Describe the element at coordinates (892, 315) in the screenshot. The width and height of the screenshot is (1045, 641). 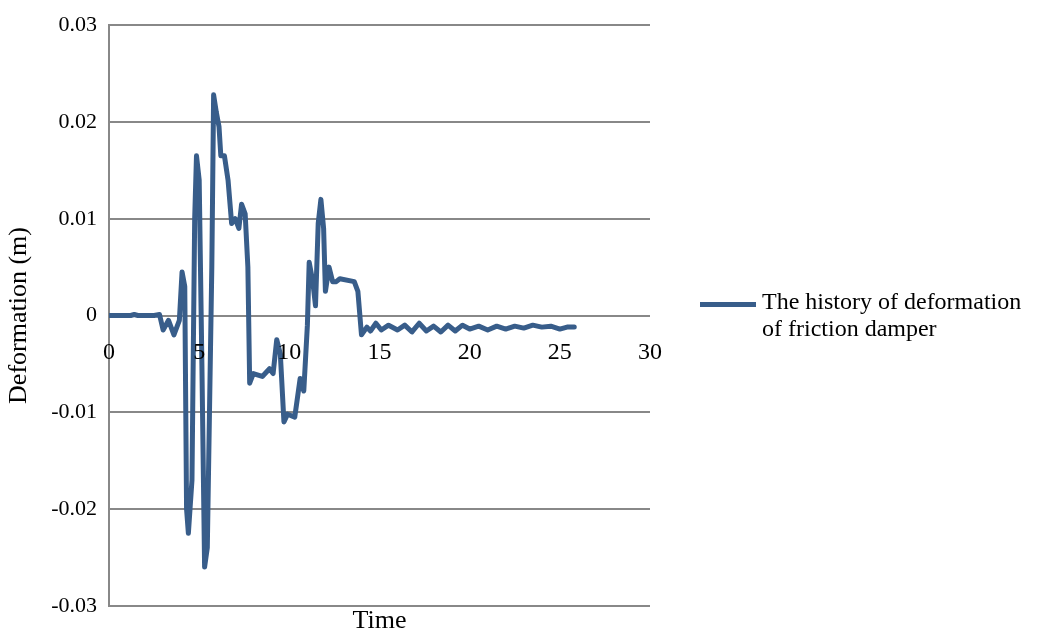
I see `legend-label: The history of deformation of friction damper` at that location.